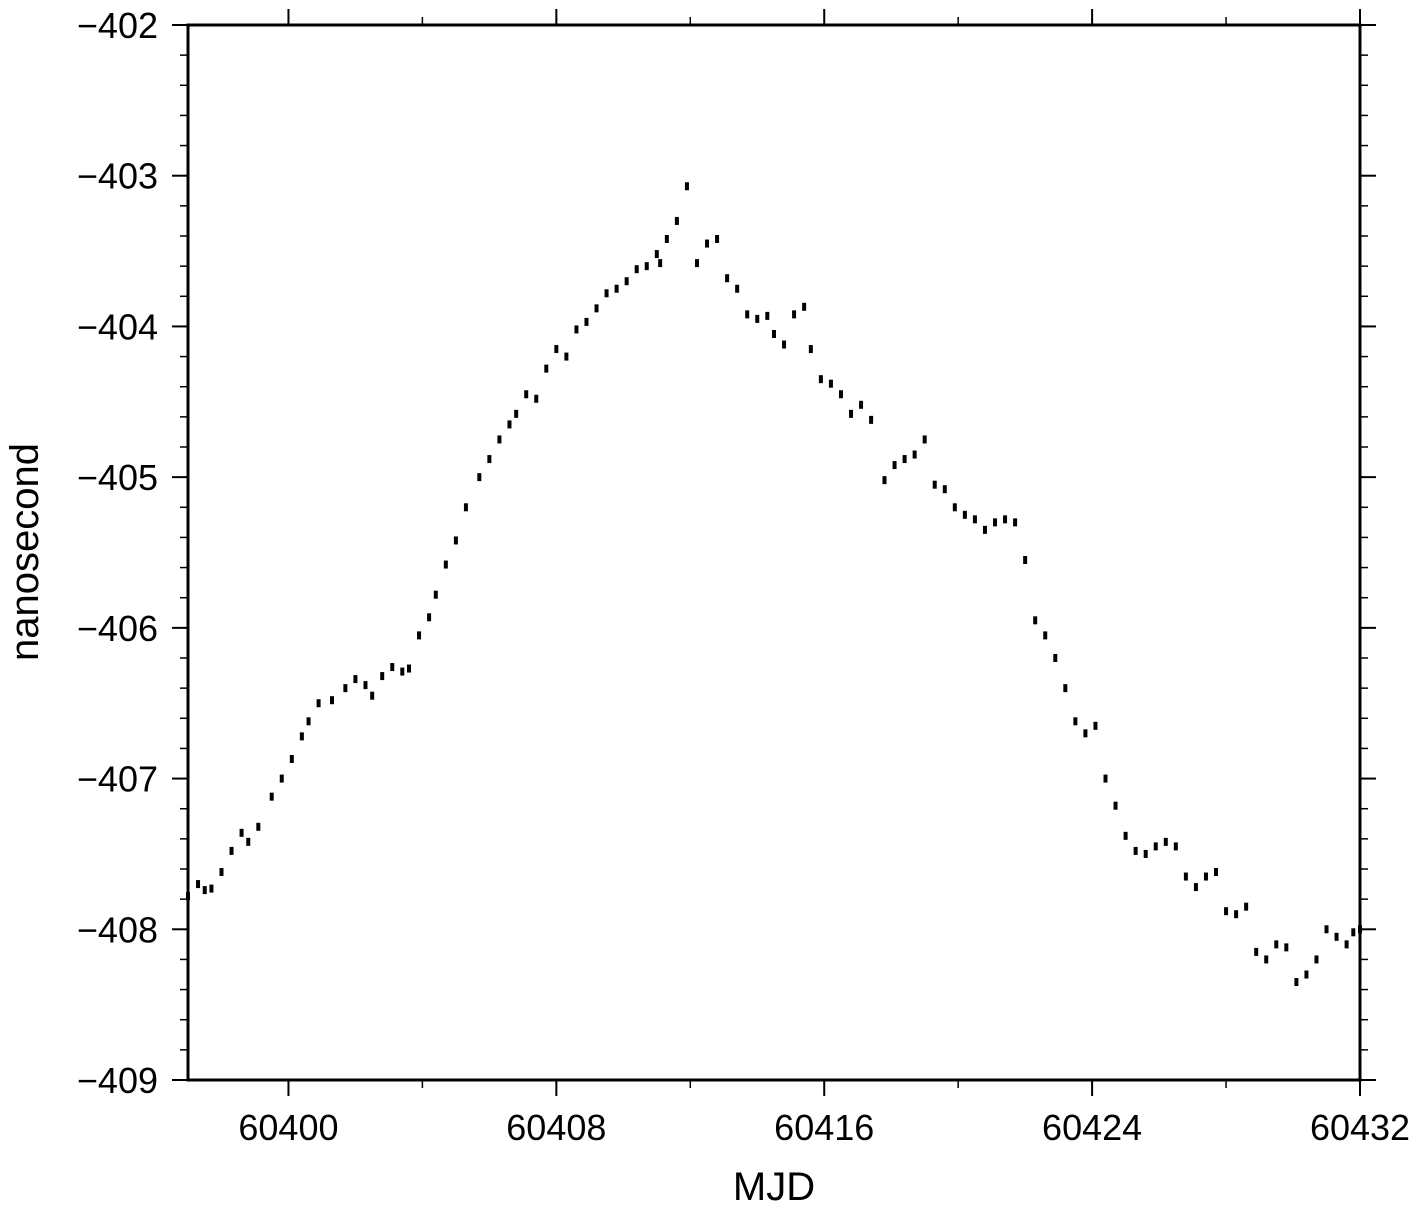 This screenshot has height=1213, width=1417. Describe the element at coordinates (117, 628) in the screenshot. I see `y-tick-label: −406` at that location.